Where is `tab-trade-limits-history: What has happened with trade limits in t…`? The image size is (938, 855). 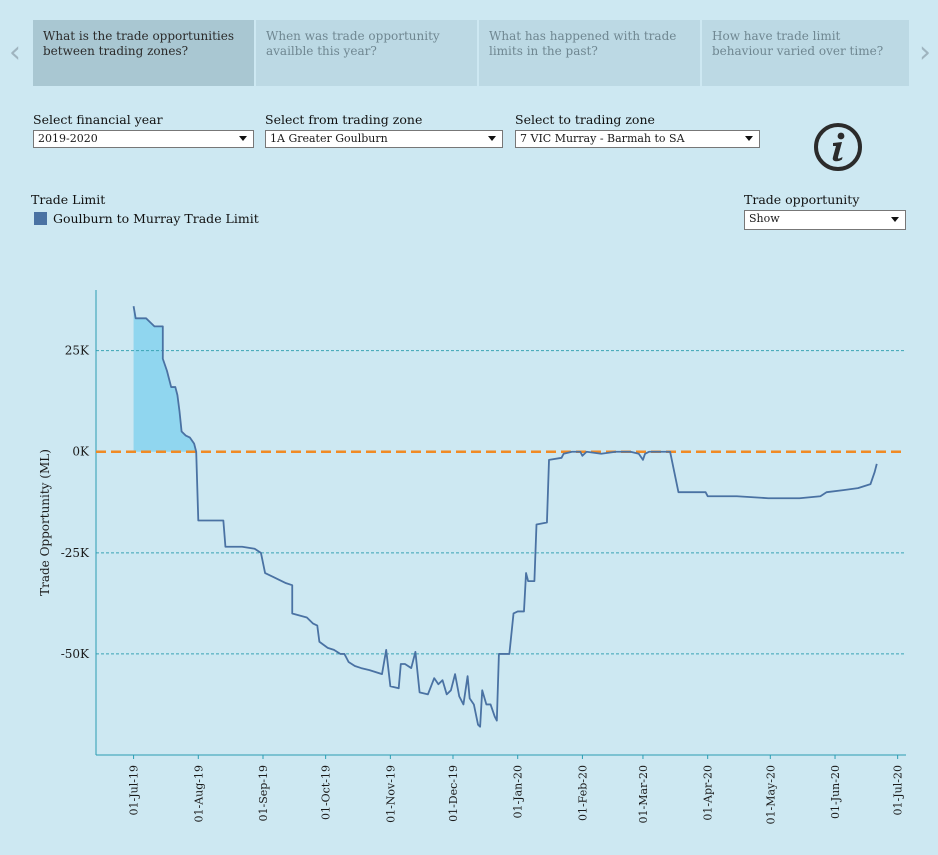
tab-trade-limits-history: What has happened with trade limits in t… is located at coordinates (589, 53).